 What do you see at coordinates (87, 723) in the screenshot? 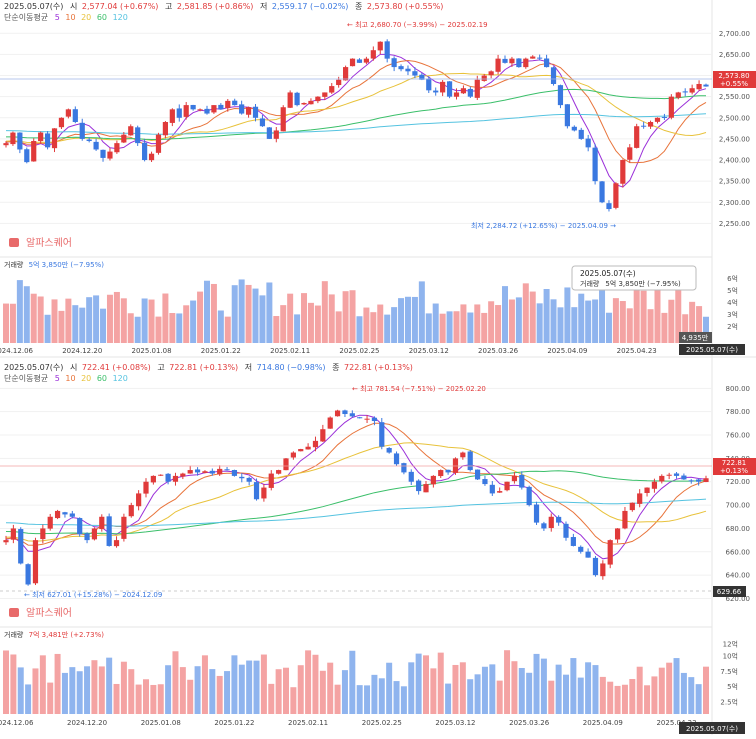
I see `x-tick-label: 2024.12.20` at bounding box center [87, 723].